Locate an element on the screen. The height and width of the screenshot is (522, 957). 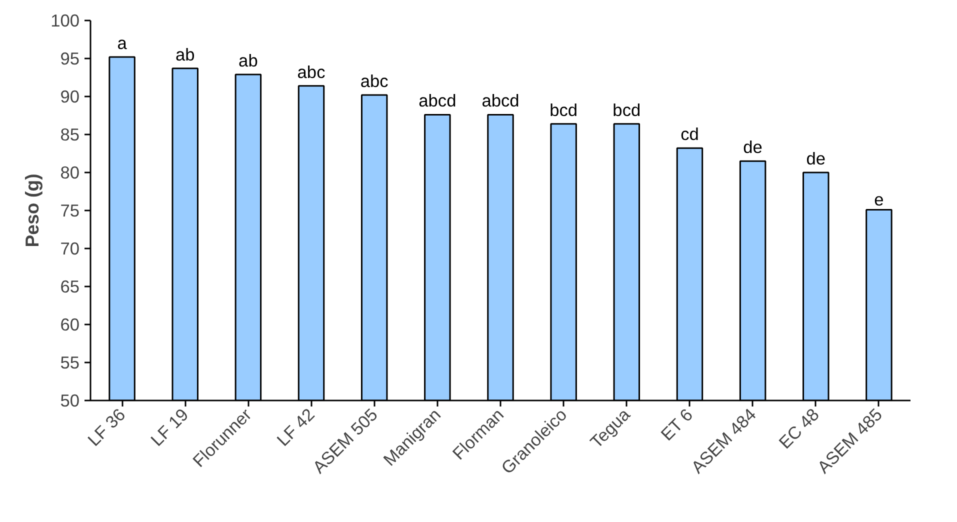
annotation: e is located at coordinates (879, 200).